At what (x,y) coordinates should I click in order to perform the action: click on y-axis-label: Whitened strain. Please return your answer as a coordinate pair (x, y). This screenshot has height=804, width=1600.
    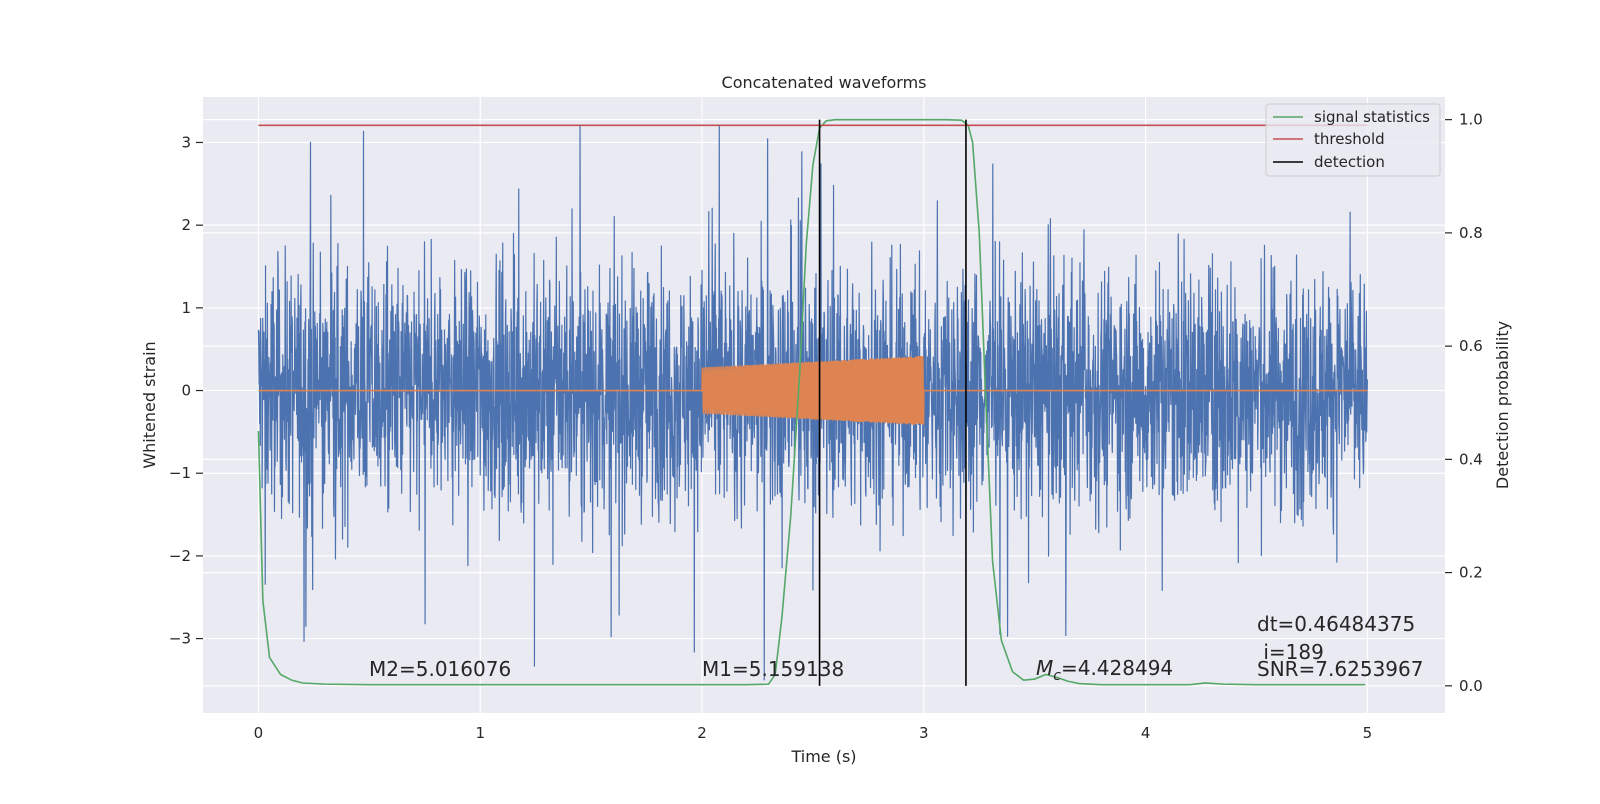
    Looking at the image, I should click on (149, 404).